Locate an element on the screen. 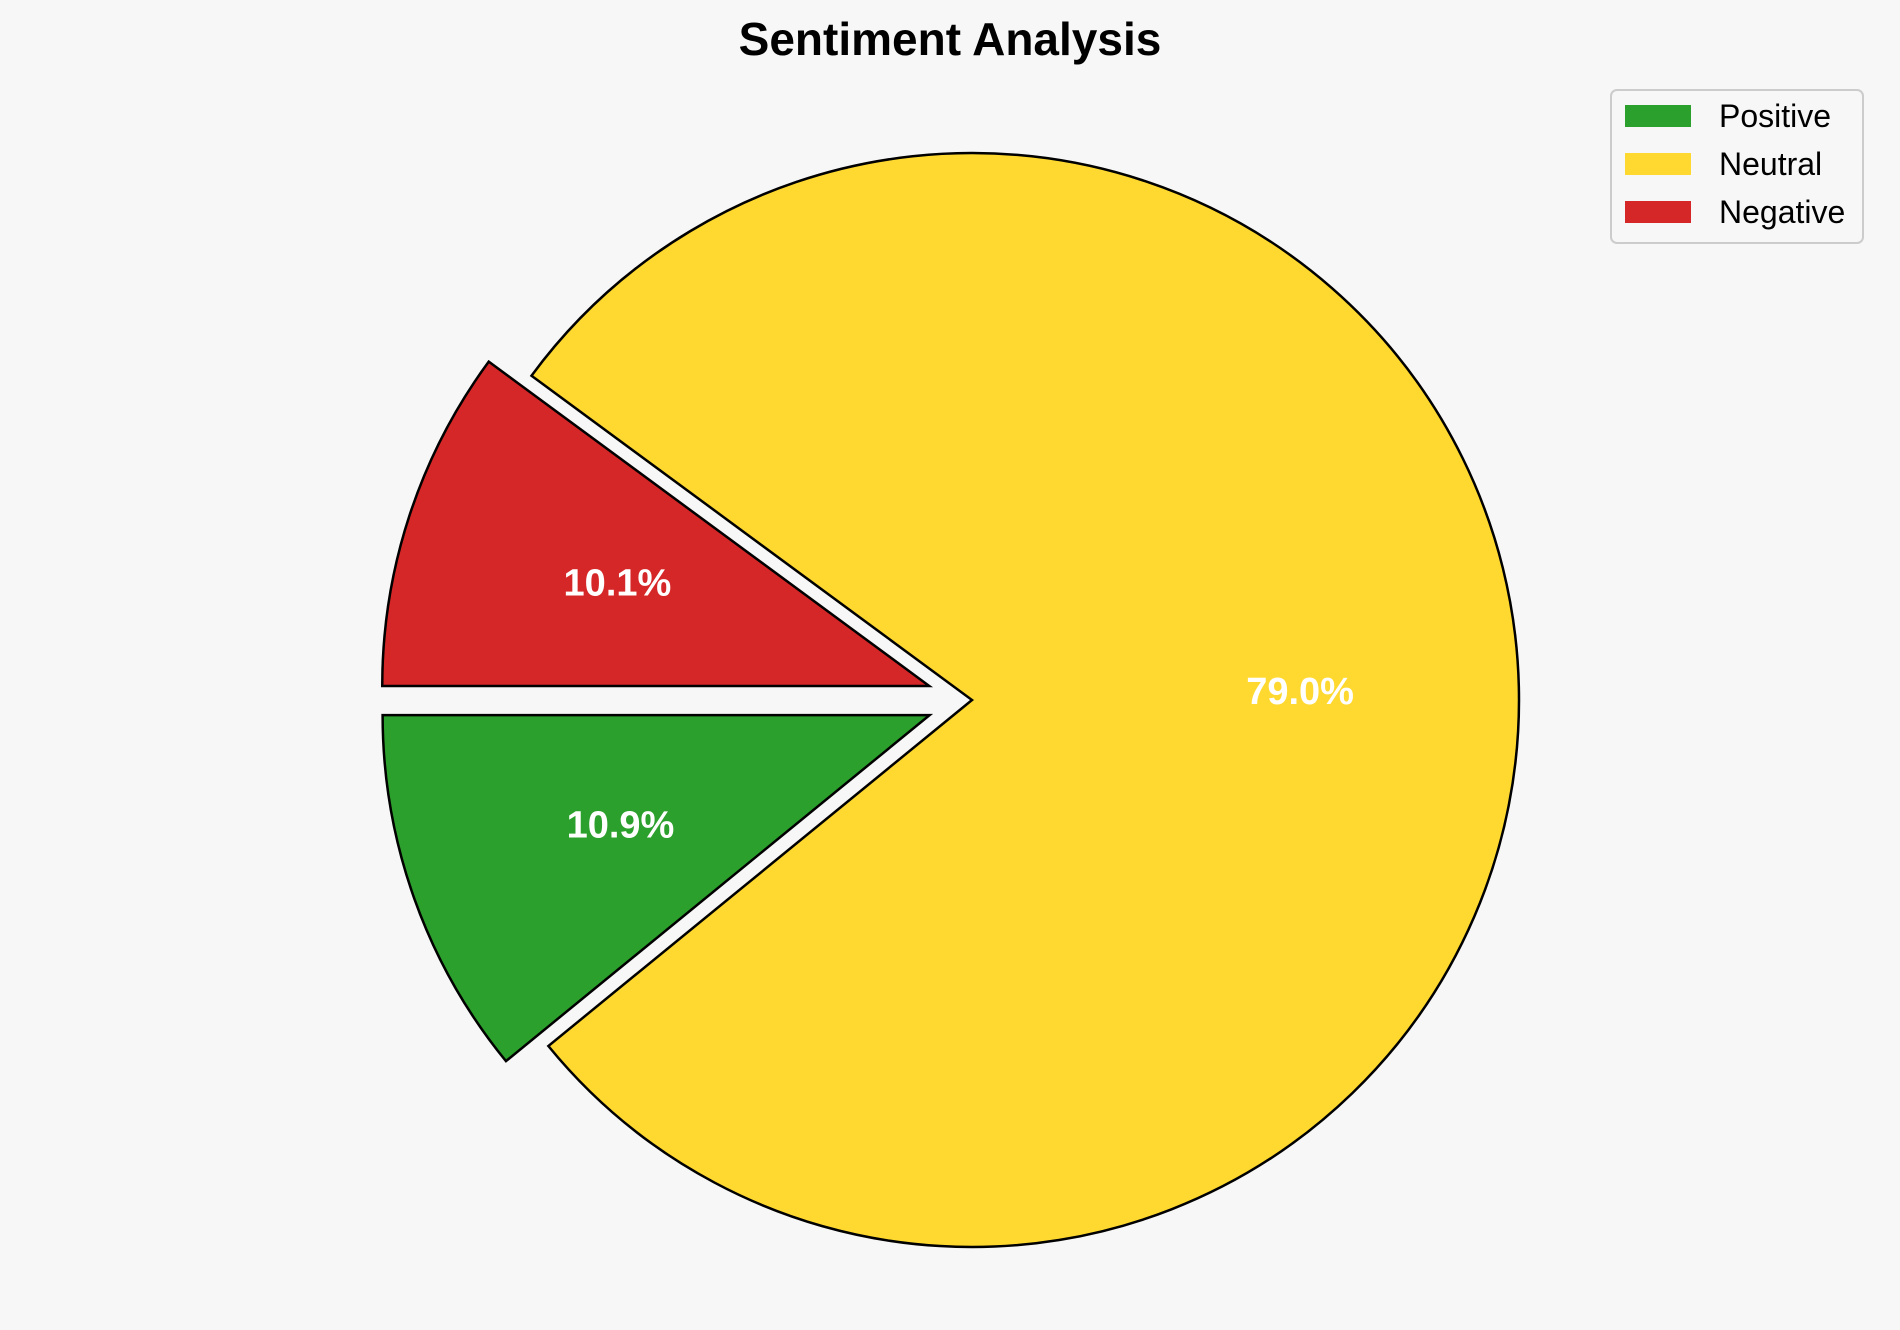 This screenshot has height=1330, width=1900. legend-label-negative: Negative is located at coordinates (1782, 212).